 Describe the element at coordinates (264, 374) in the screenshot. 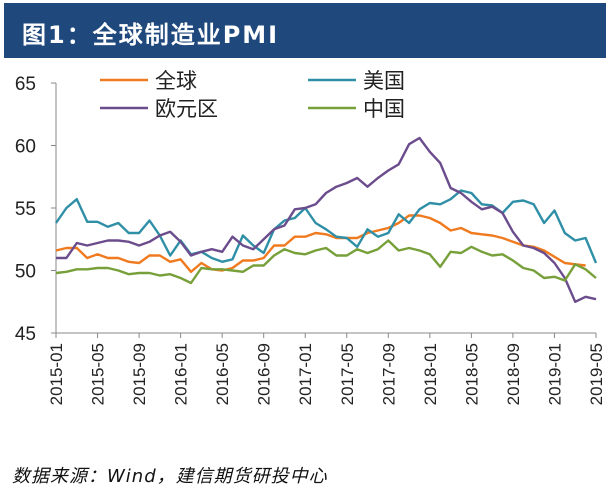

I see `x-tick-label: 2016-09` at that location.